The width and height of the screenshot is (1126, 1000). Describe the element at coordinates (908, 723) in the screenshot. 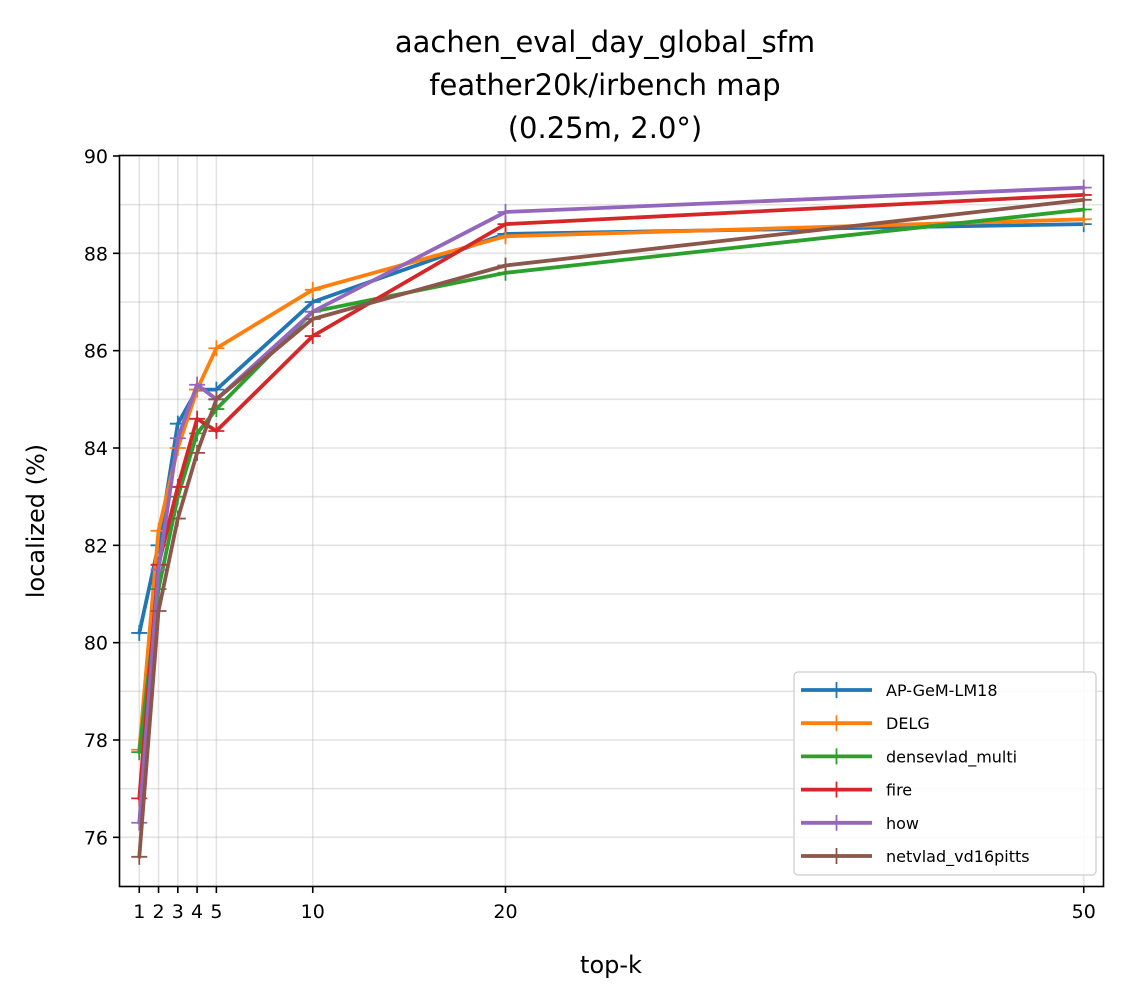

I see `legend-label: DELG` at that location.